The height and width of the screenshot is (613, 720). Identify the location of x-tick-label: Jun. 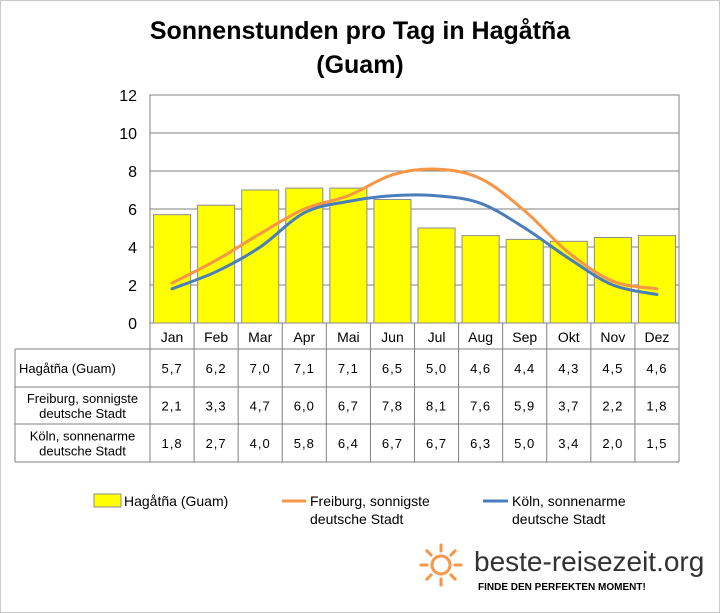
(392, 337).